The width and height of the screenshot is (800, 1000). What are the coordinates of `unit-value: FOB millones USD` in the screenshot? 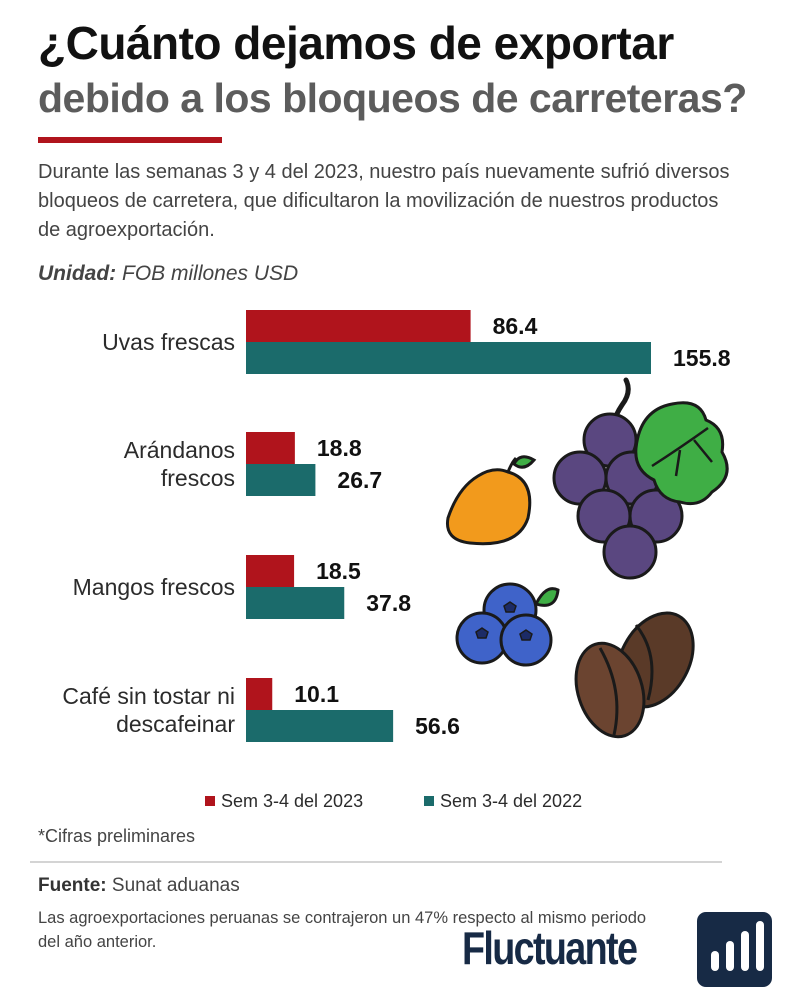 It's located at (210, 273).